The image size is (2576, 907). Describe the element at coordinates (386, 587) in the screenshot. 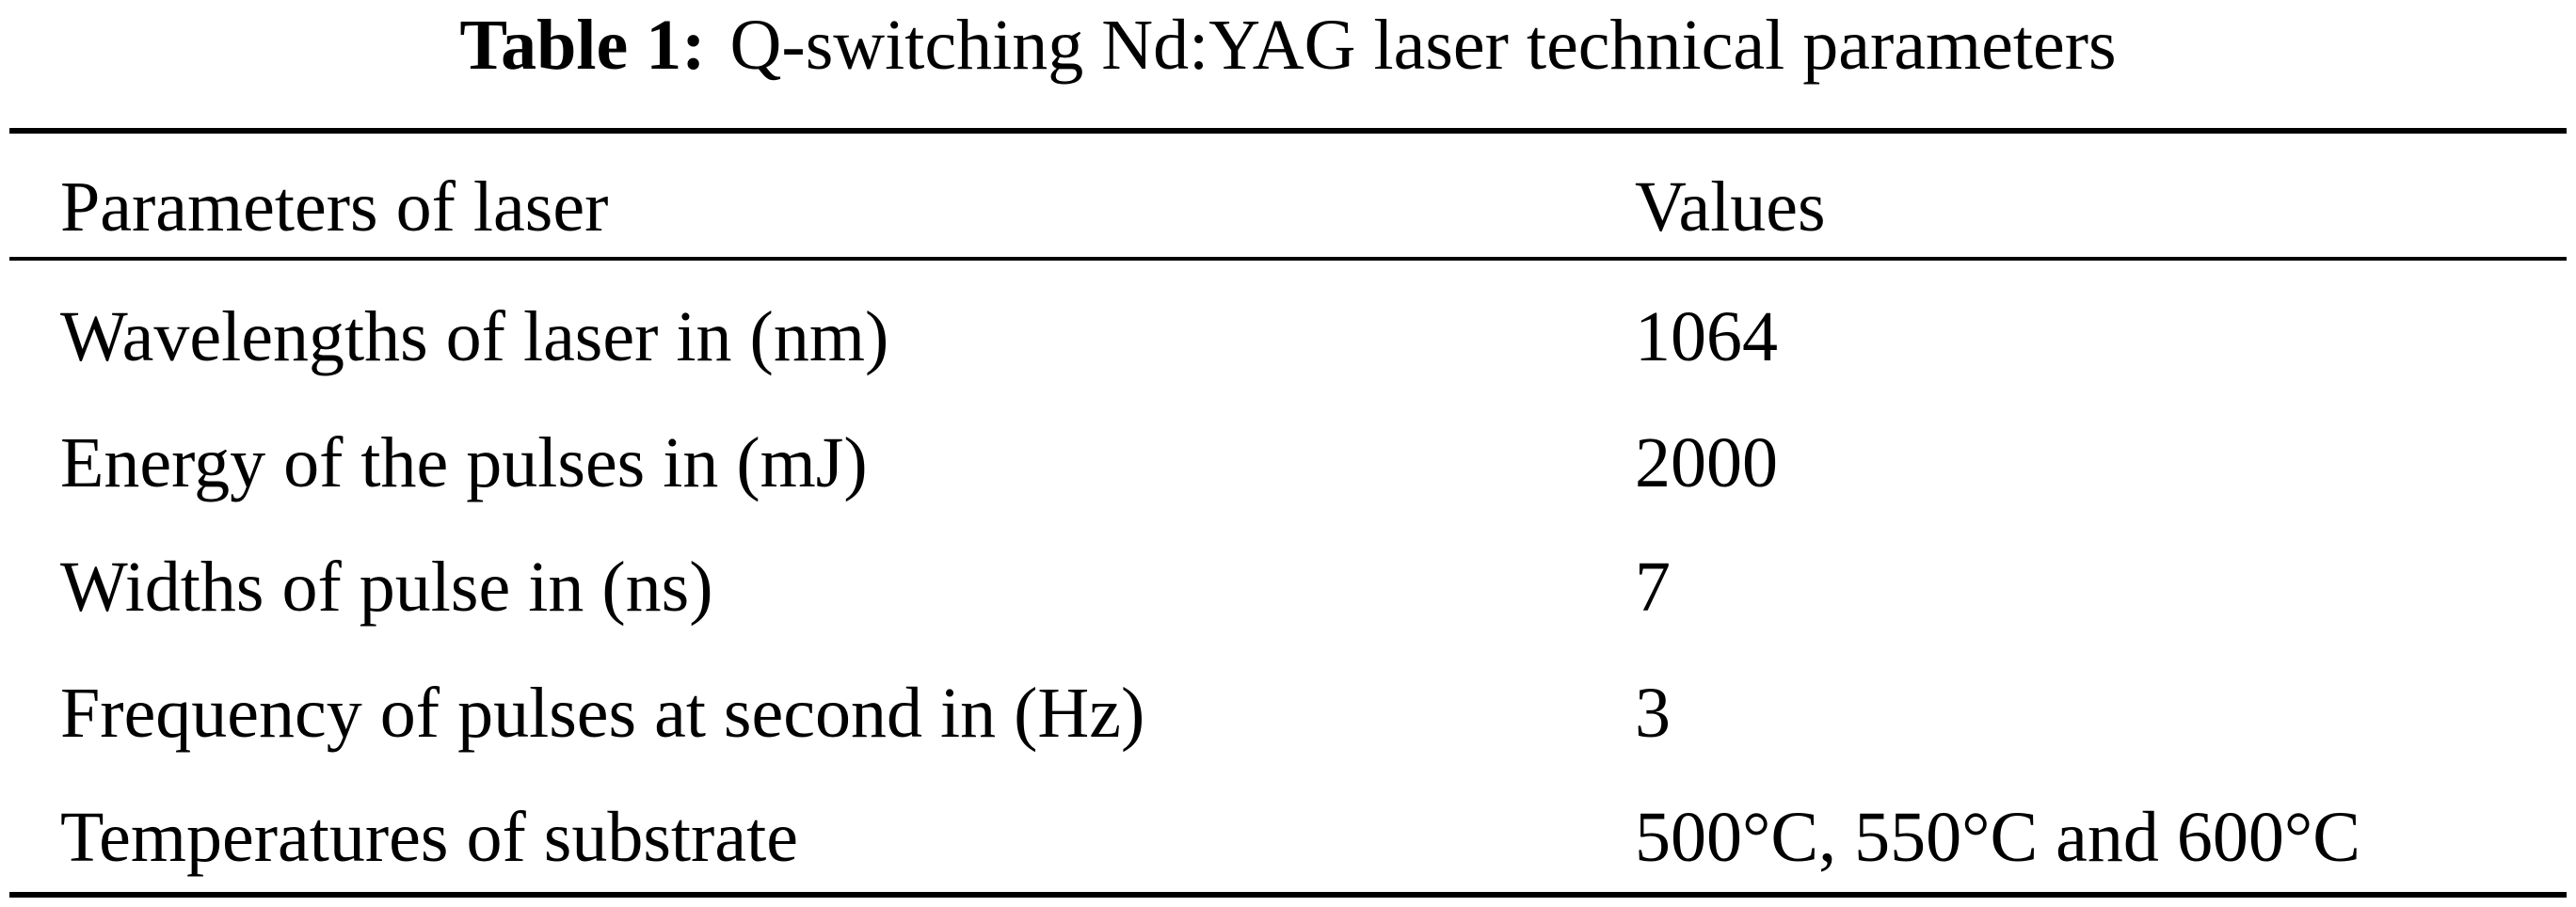

I see `row-parameter: Widths of pulse in (ns)` at that location.